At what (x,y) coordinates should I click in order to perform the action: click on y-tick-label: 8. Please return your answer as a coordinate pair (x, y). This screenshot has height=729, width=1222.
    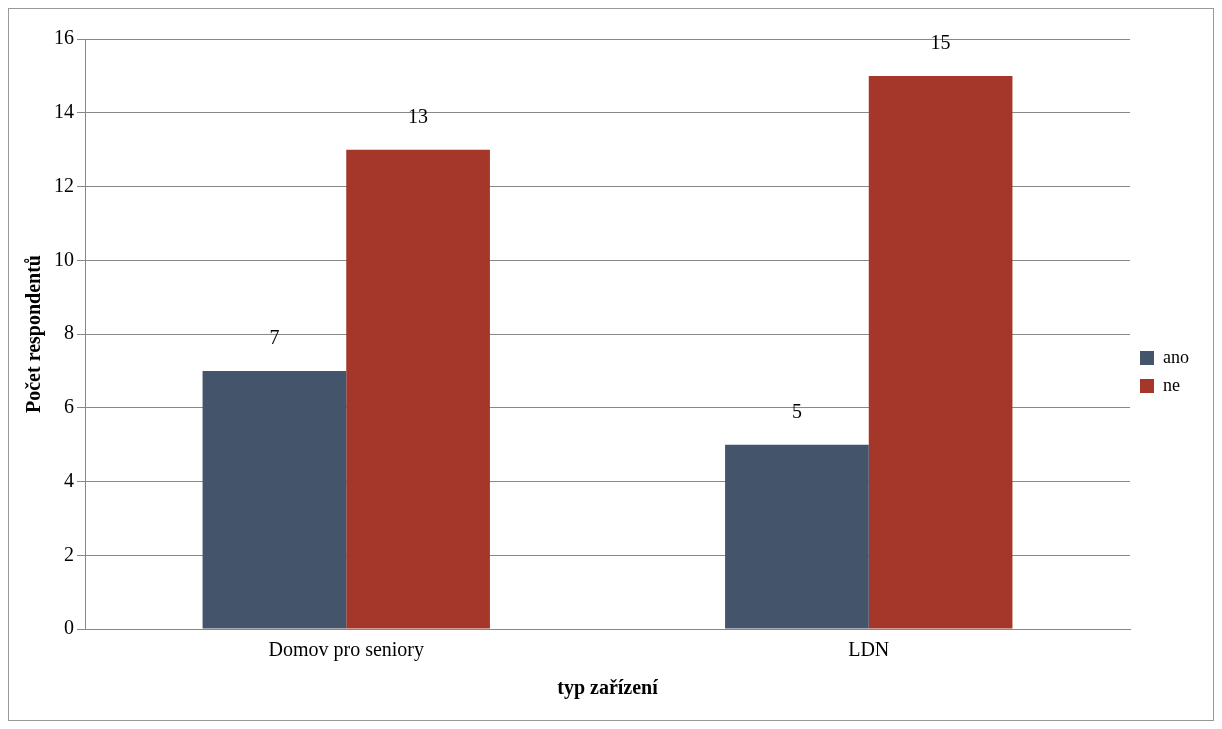
    Looking at the image, I should click on (69, 332).